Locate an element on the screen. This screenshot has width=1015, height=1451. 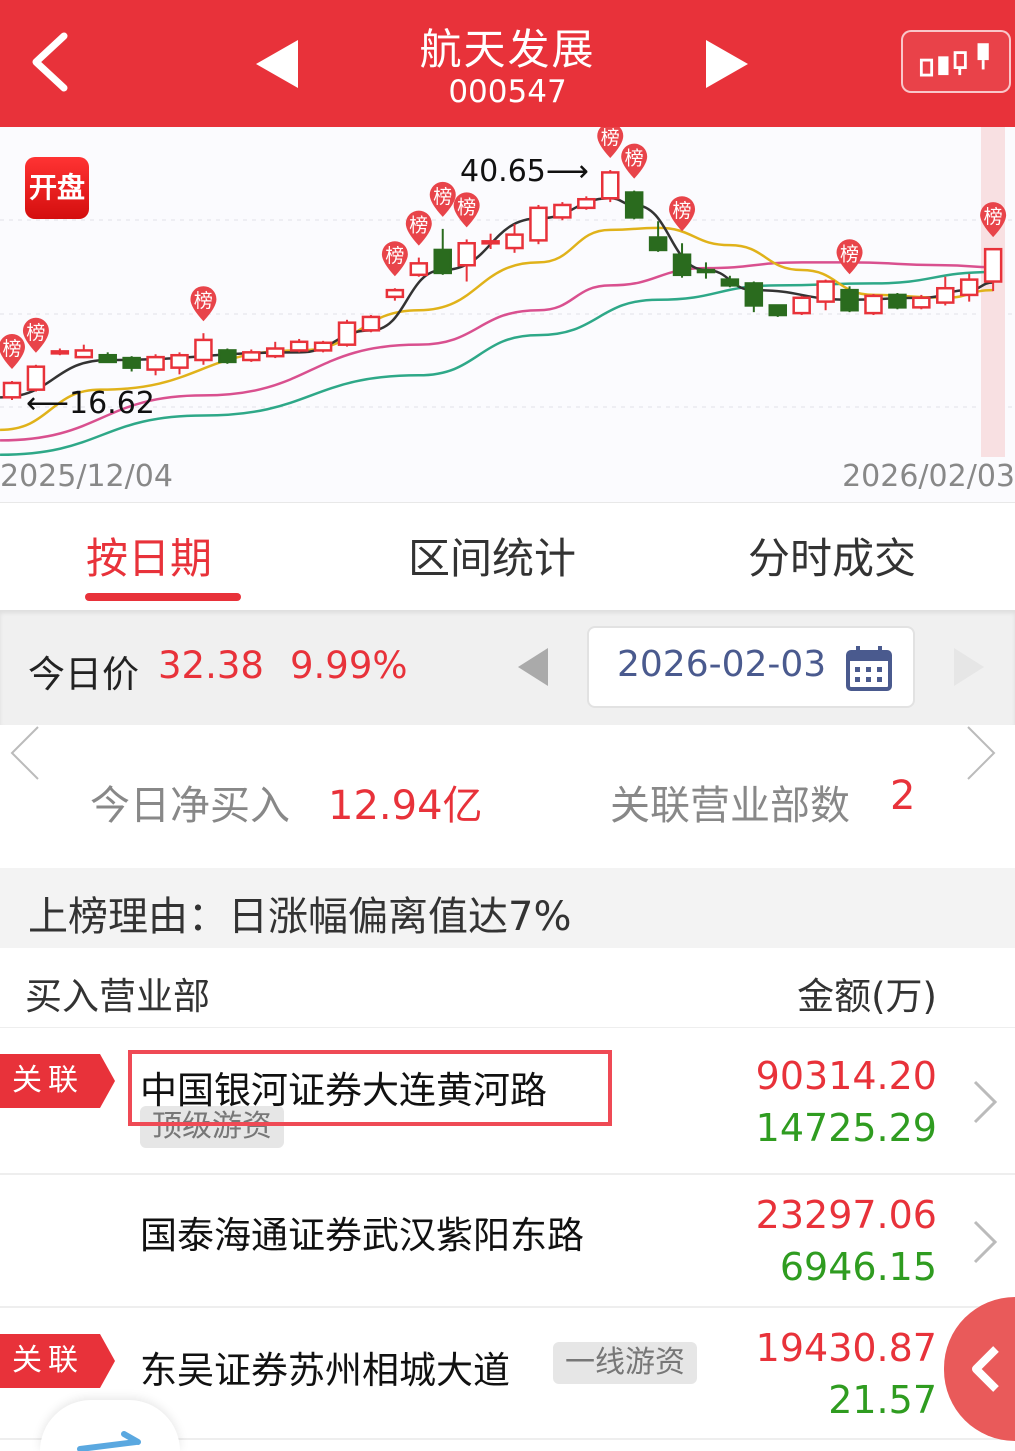
table-row: 国泰海通证券武汉紫阳东路 23297.06 6946.15 is located at coordinates (507, 1241).